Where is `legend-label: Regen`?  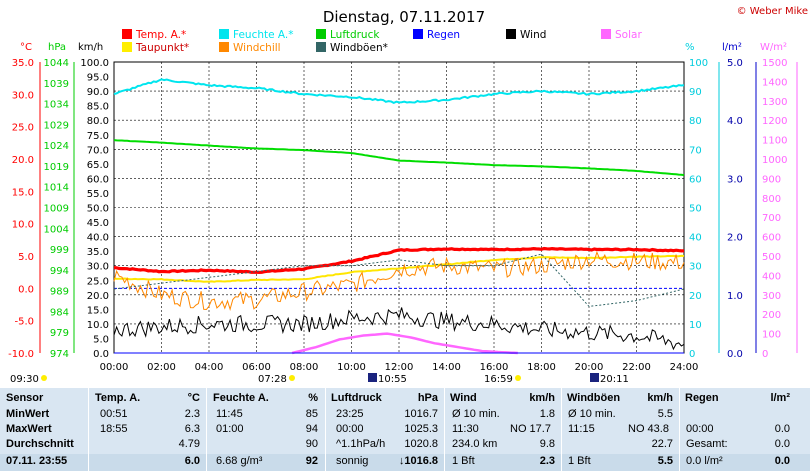
legend-label: Regen is located at coordinates (443, 35).